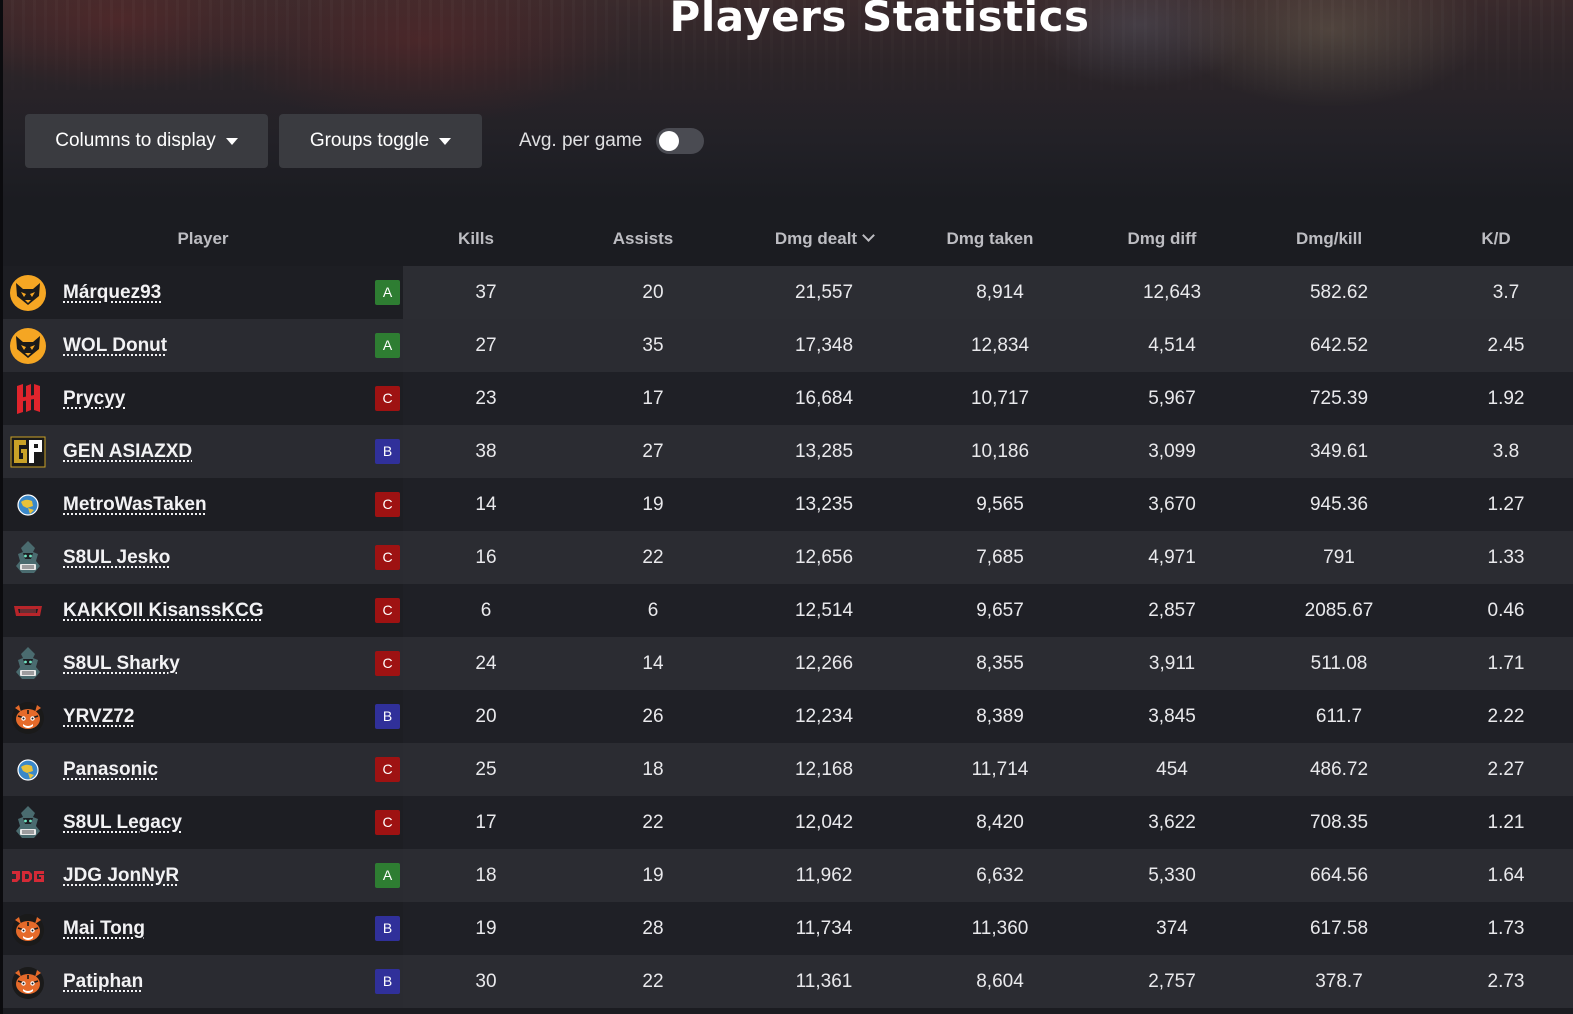 This screenshot has height=1014, width=1573. Describe the element at coordinates (28, 982) in the screenshot. I see `tiger-logo-icon` at that location.